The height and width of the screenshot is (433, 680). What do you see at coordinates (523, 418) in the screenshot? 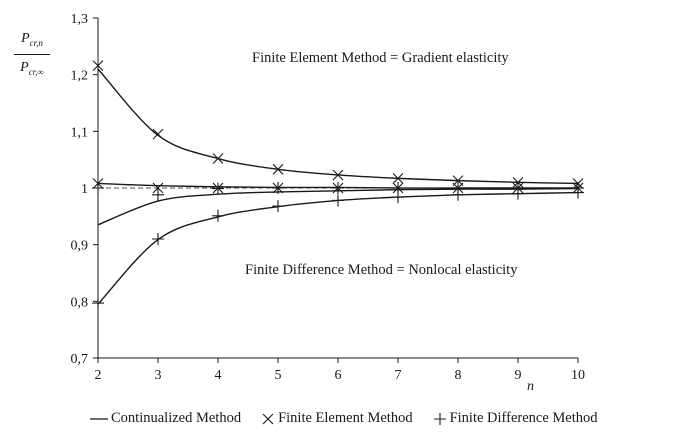
I see `legend-label-fdm: Finite Difference Method` at bounding box center [523, 418].